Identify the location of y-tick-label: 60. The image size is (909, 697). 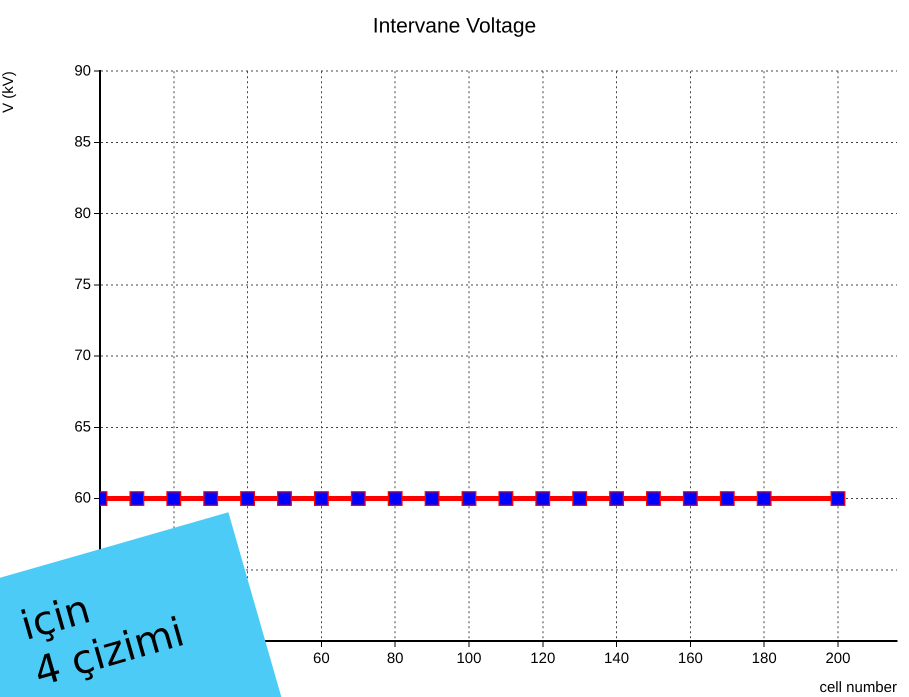
(82, 498).